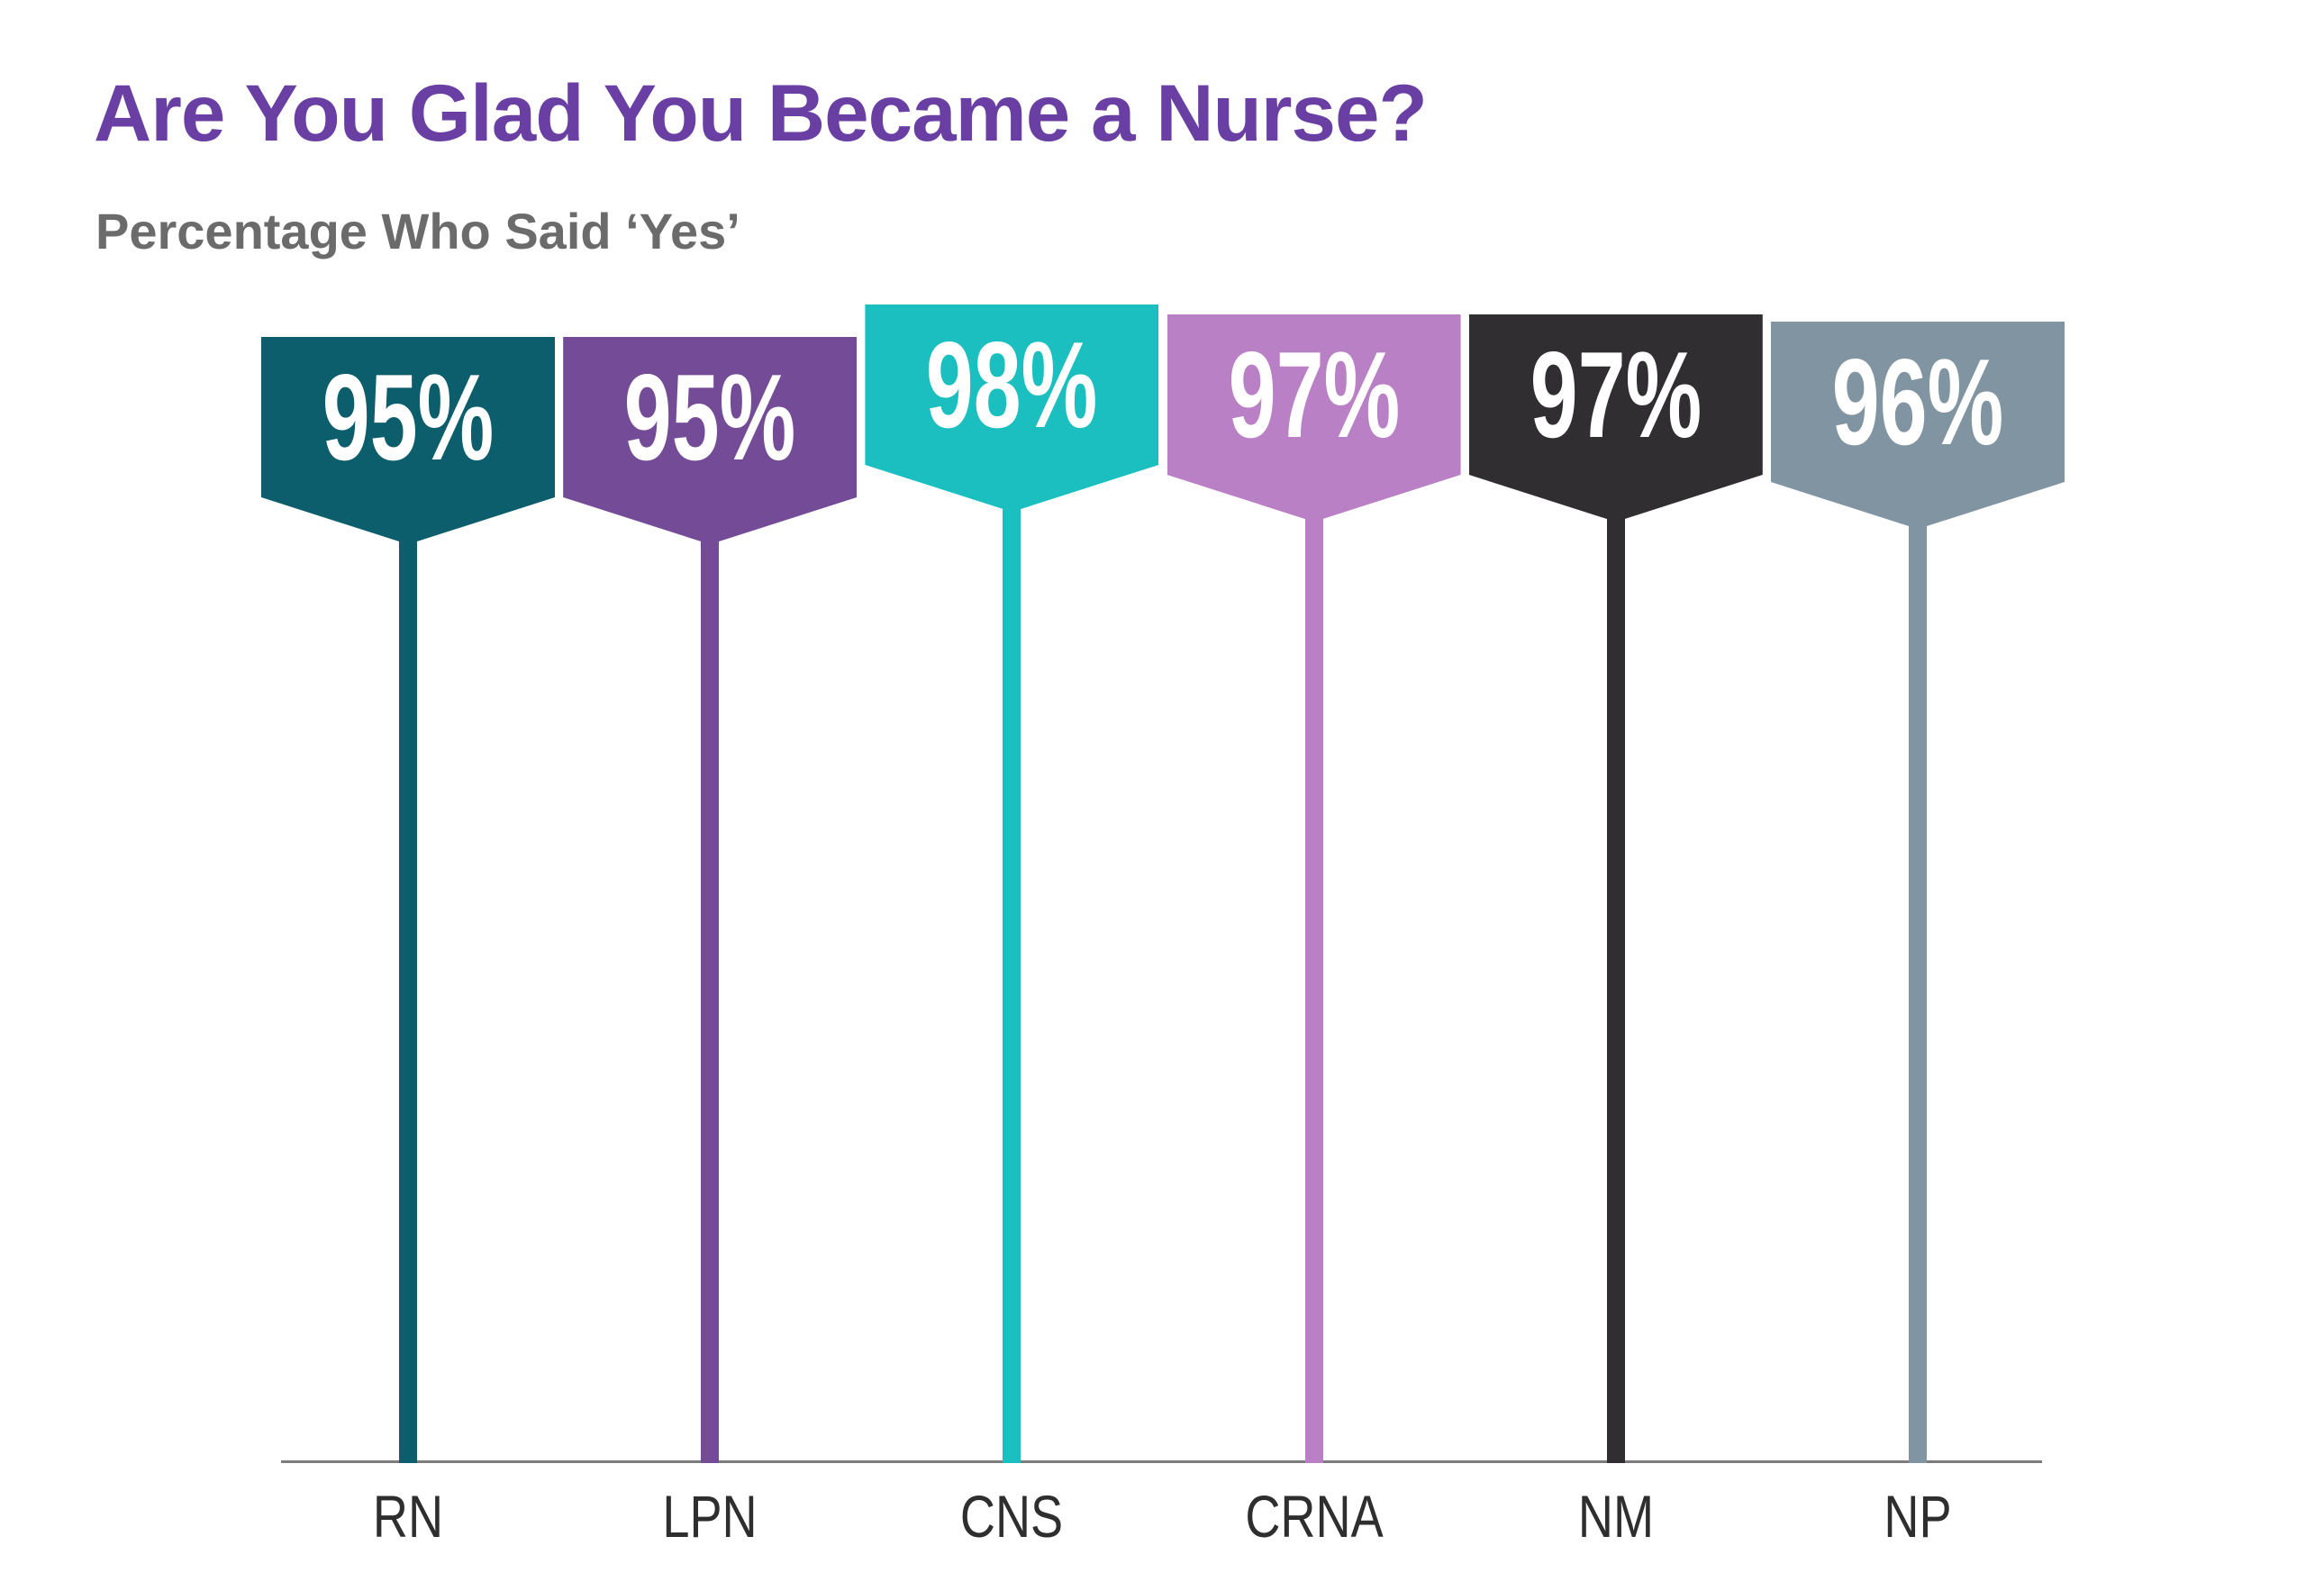 The image size is (2324, 1582). What do you see at coordinates (1314, 1516) in the screenshot?
I see `category-label: CRNA` at bounding box center [1314, 1516].